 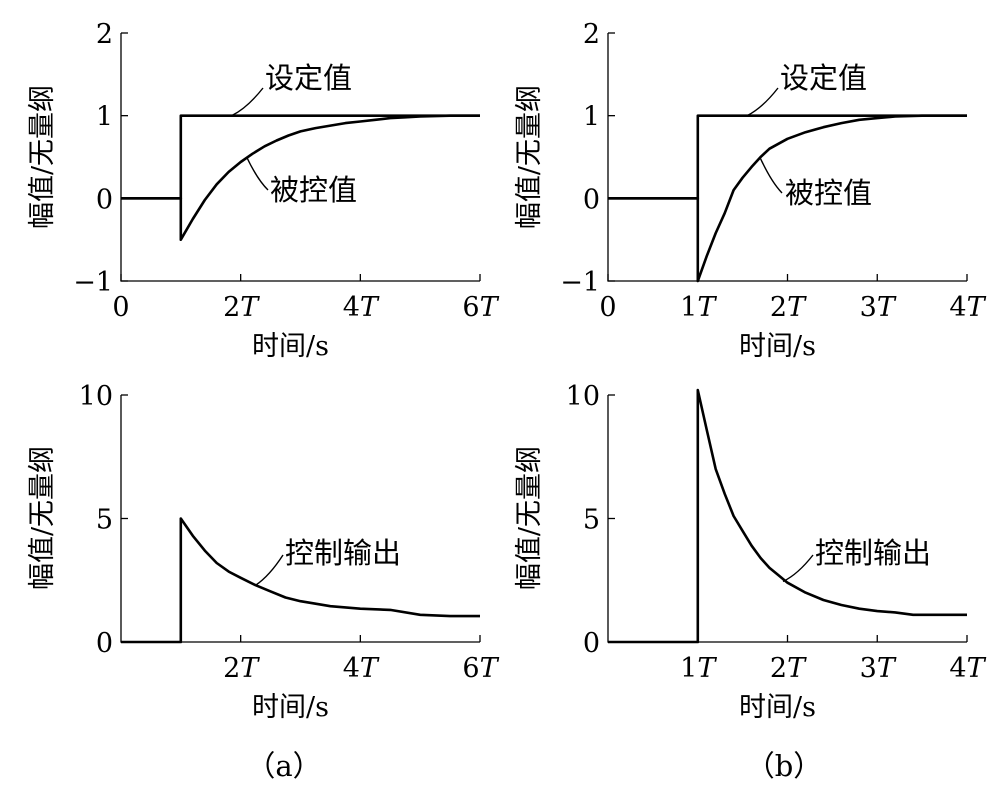 What do you see at coordinates (784, 766) in the screenshot?
I see `subfigure-caption-b: （b）` at bounding box center [784, 766].